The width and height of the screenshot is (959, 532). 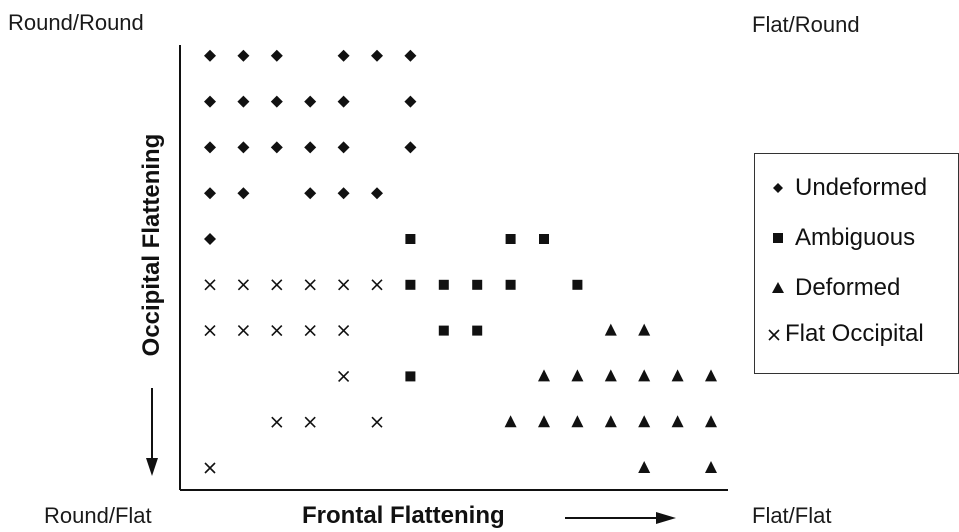 I want to click on axis-arrows, so click(x=411, y=456).